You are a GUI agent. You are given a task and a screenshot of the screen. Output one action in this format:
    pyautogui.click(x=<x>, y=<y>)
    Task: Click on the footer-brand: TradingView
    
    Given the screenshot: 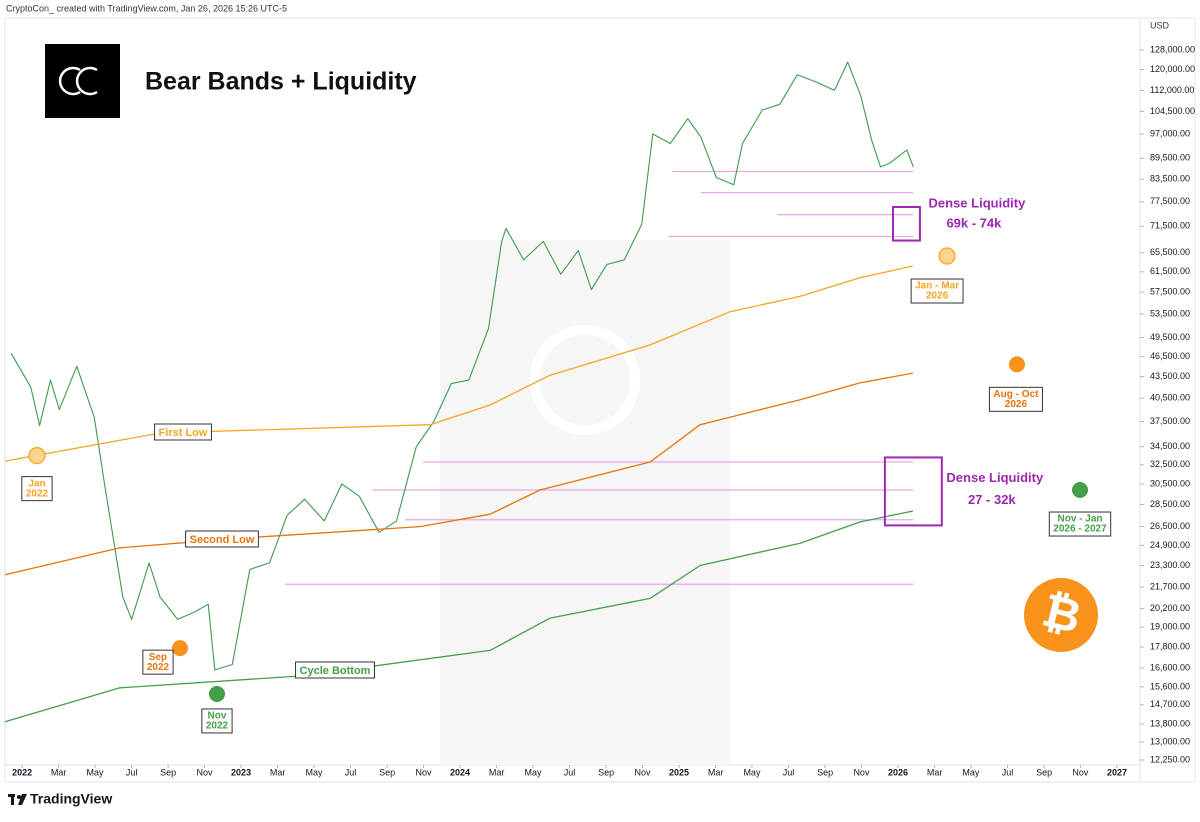 What is the action you would take?
    pyautogui.click(x=71, y=799)
    